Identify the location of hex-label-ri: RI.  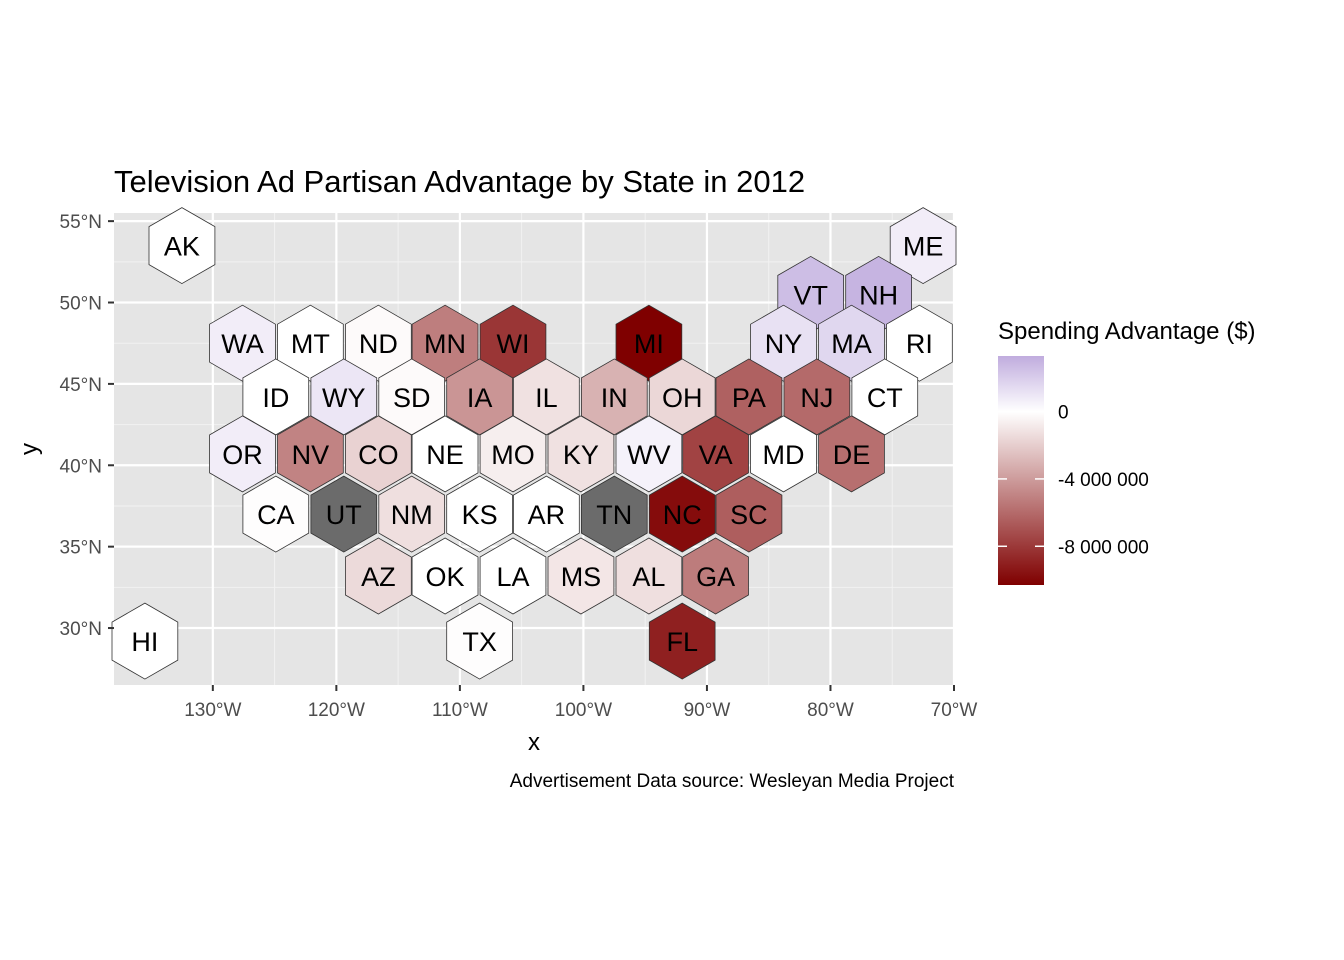
(919, 344).